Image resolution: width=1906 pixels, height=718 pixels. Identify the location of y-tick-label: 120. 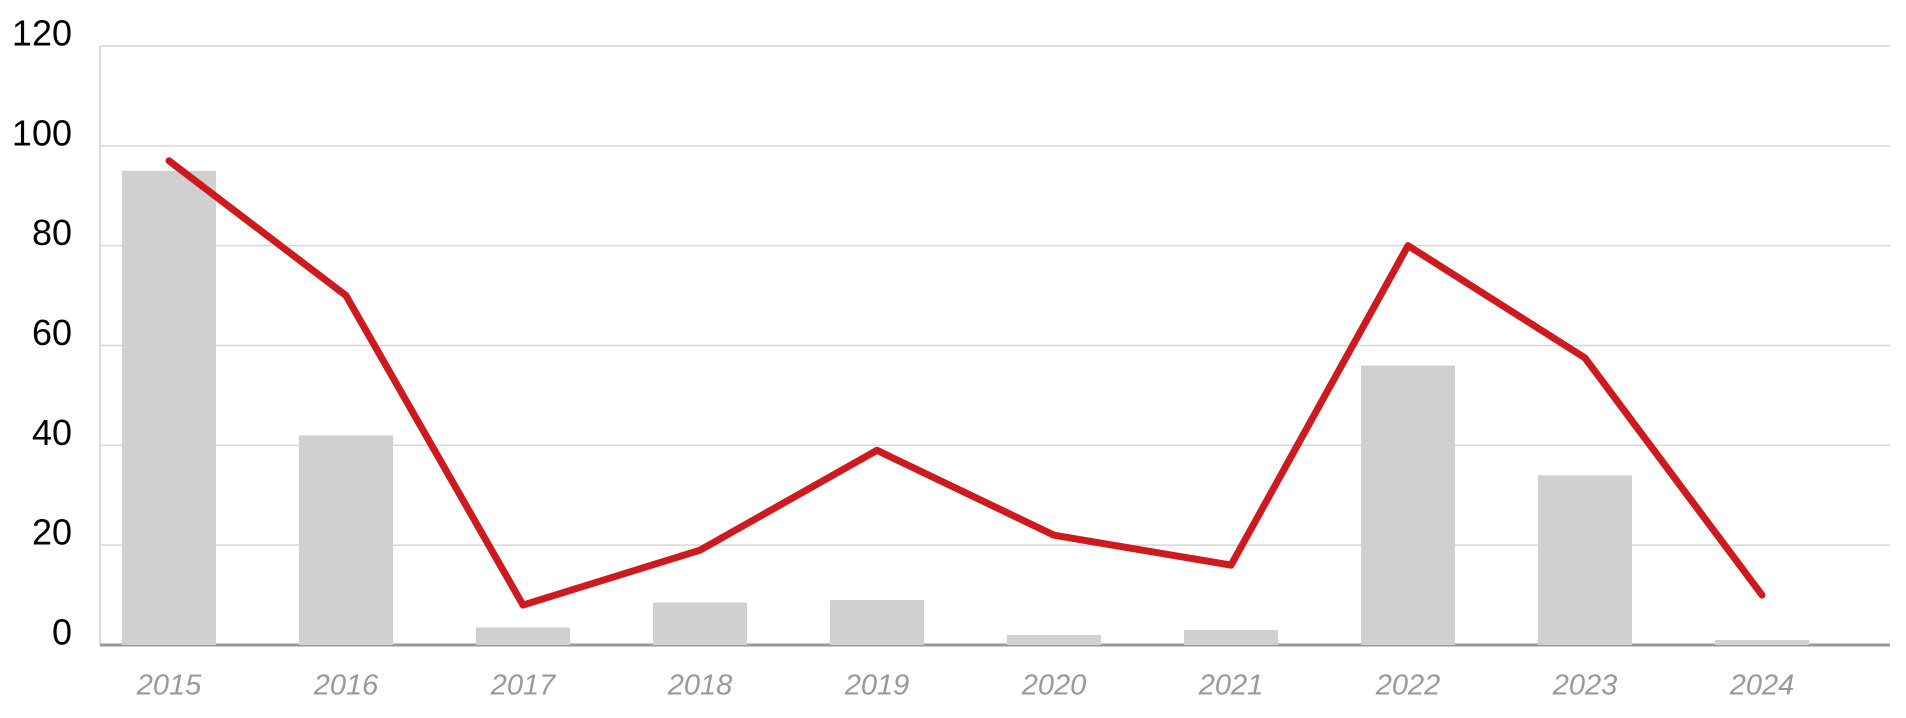
(42, 33).